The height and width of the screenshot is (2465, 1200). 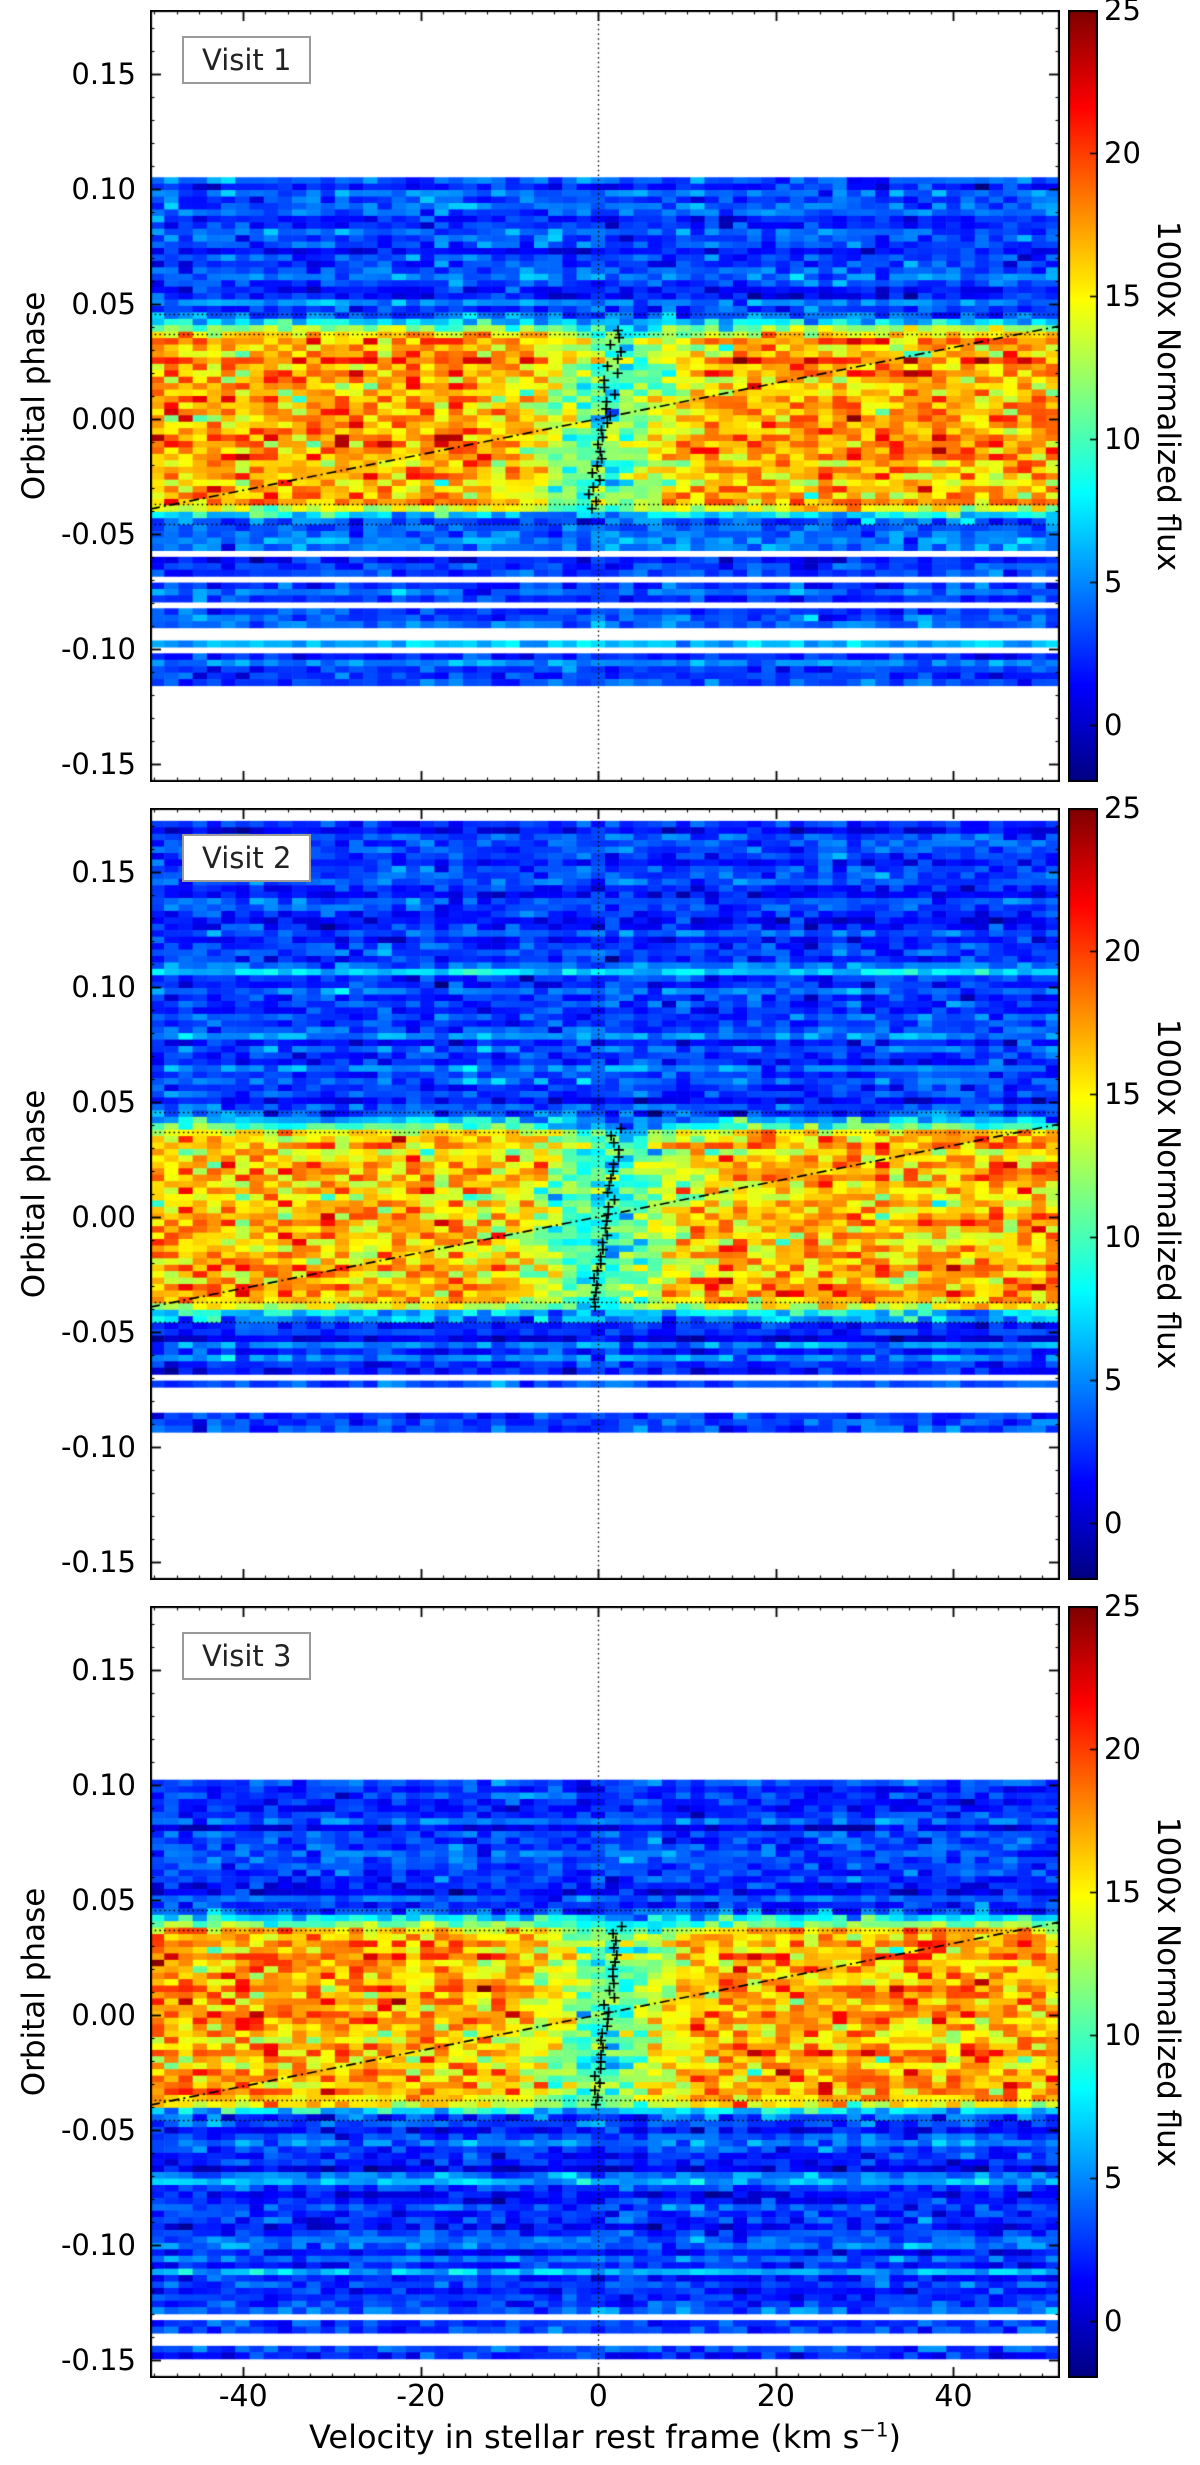 I want to click on x-tick-label: 40, so click(x=953, y=2396).